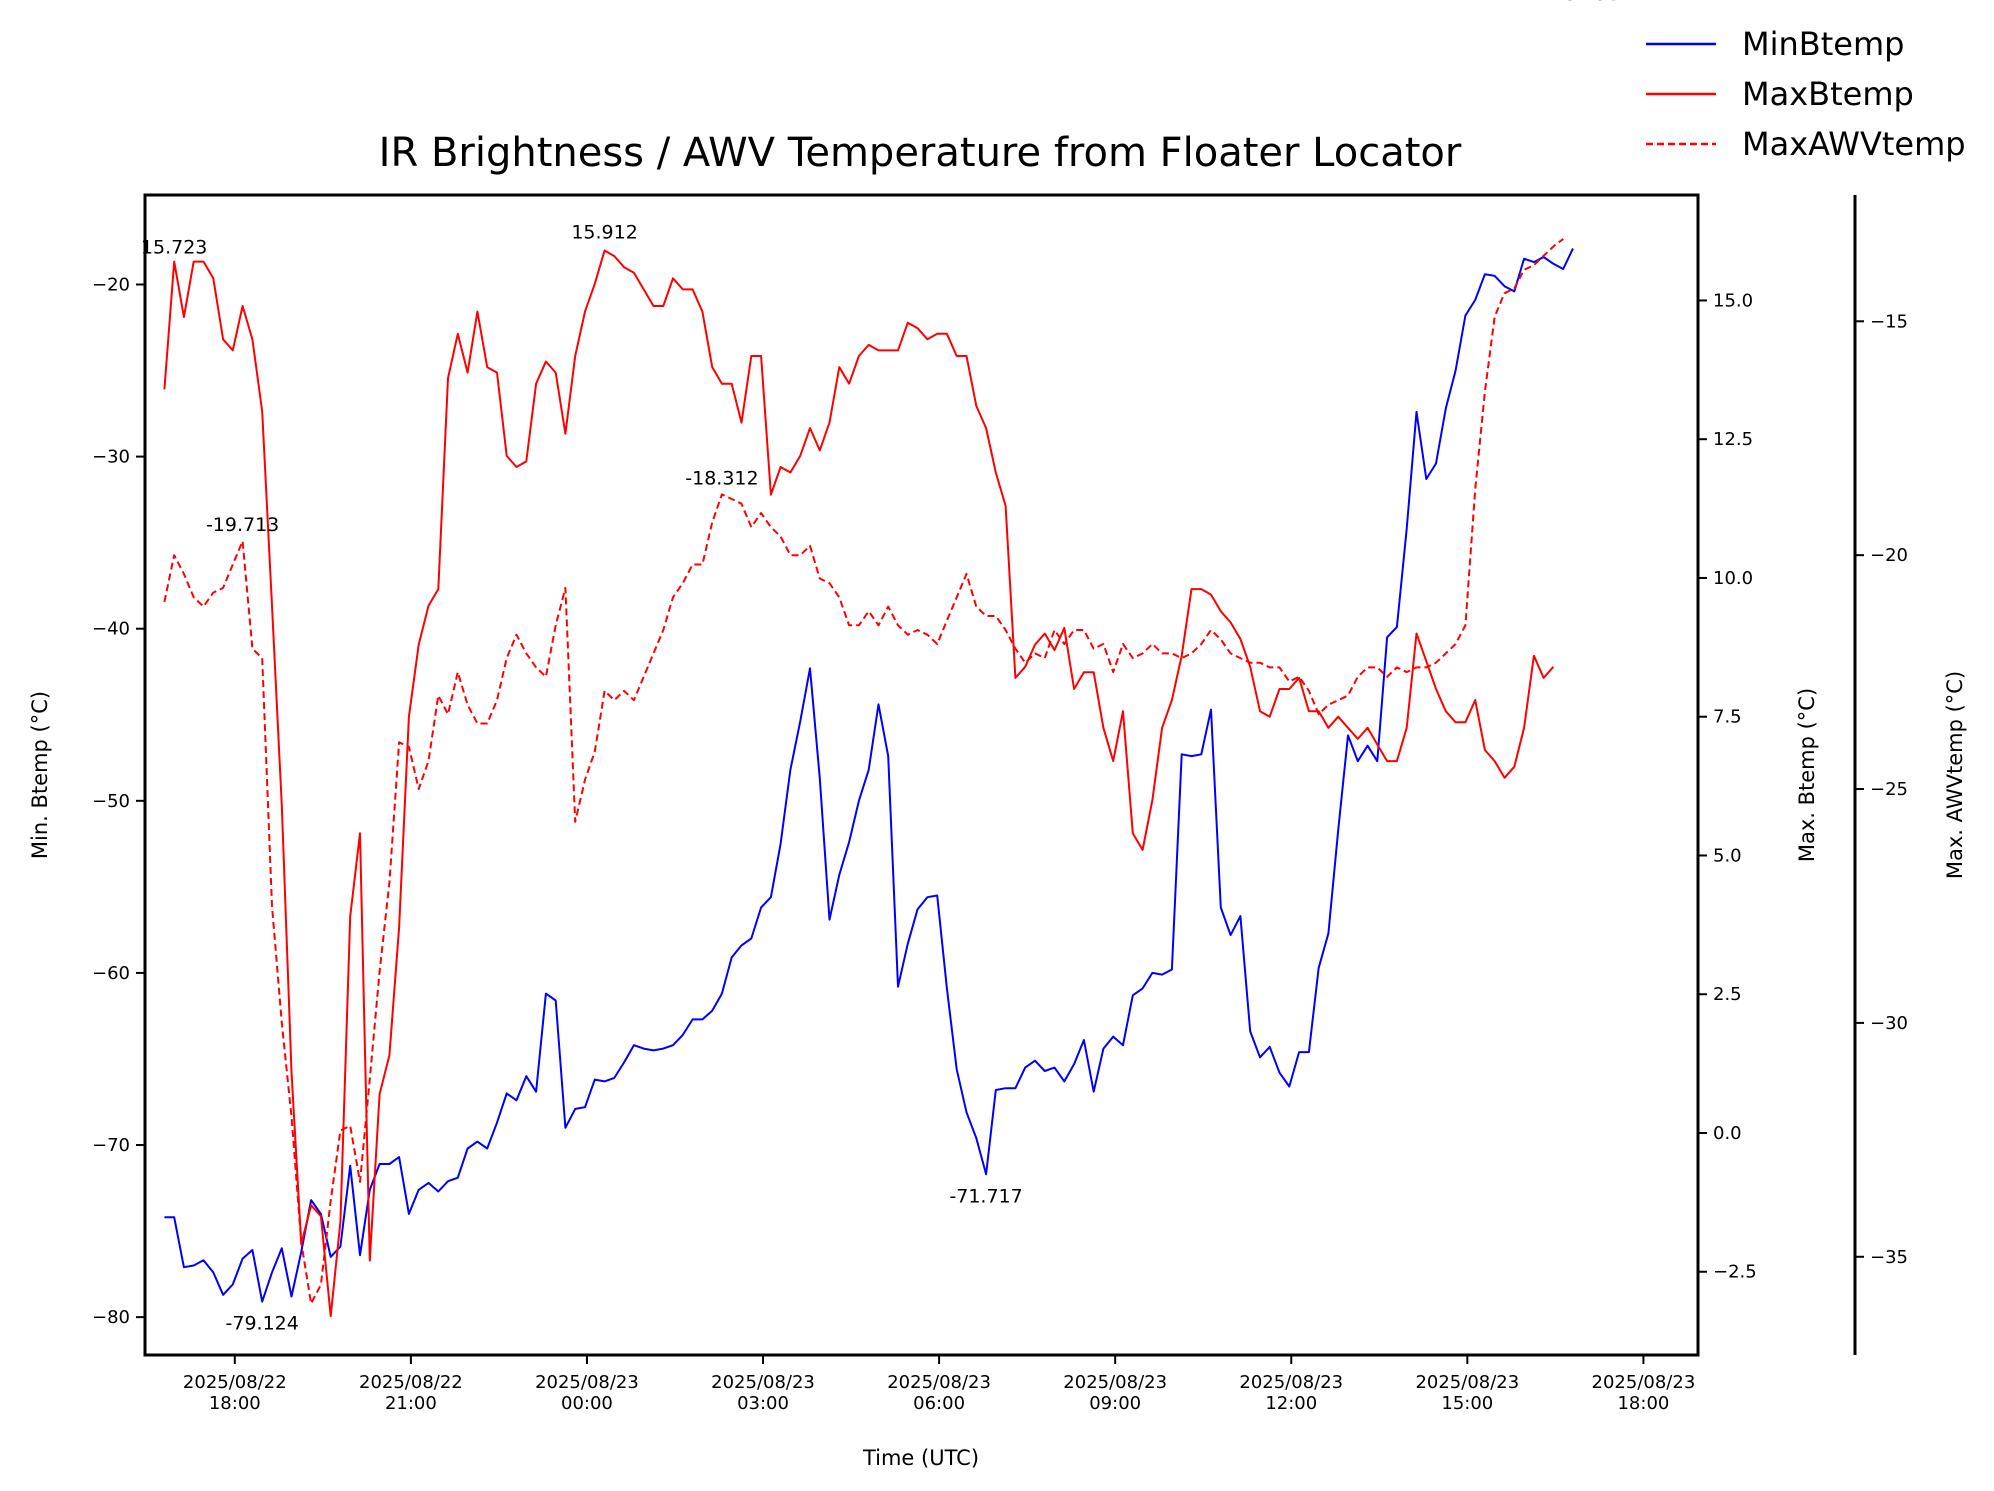  Describe the element at coordinates (1807, 775) in the screenshot. I see `right-y-axis-1-label: Max. Btemp (°C)` at that location.